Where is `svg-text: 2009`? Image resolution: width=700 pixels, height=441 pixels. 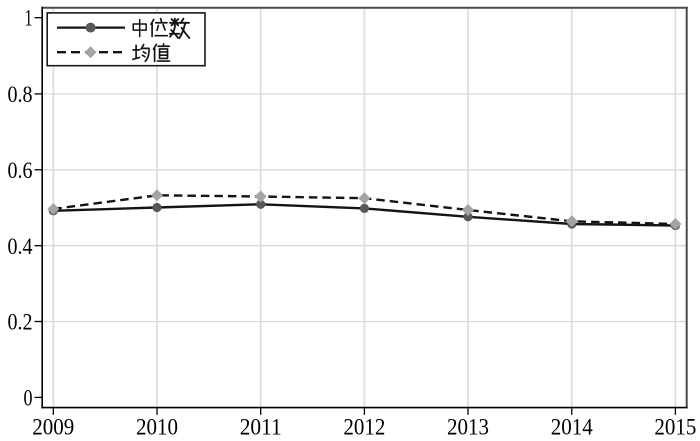 svg-text: 2009 is located at coordinates (53, 427).